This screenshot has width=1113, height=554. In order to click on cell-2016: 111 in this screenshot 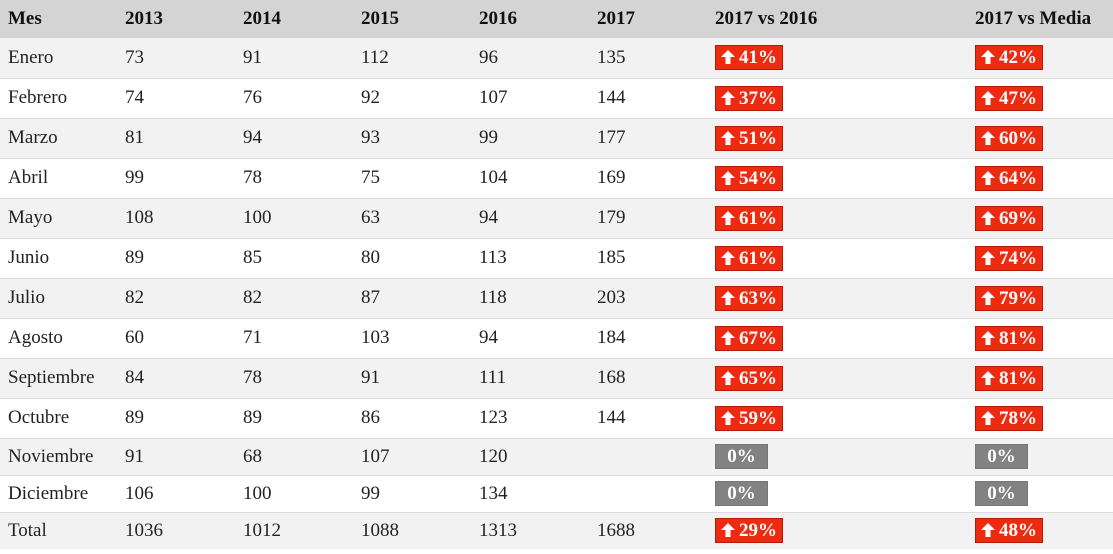, I will do `click(493, 377)`.